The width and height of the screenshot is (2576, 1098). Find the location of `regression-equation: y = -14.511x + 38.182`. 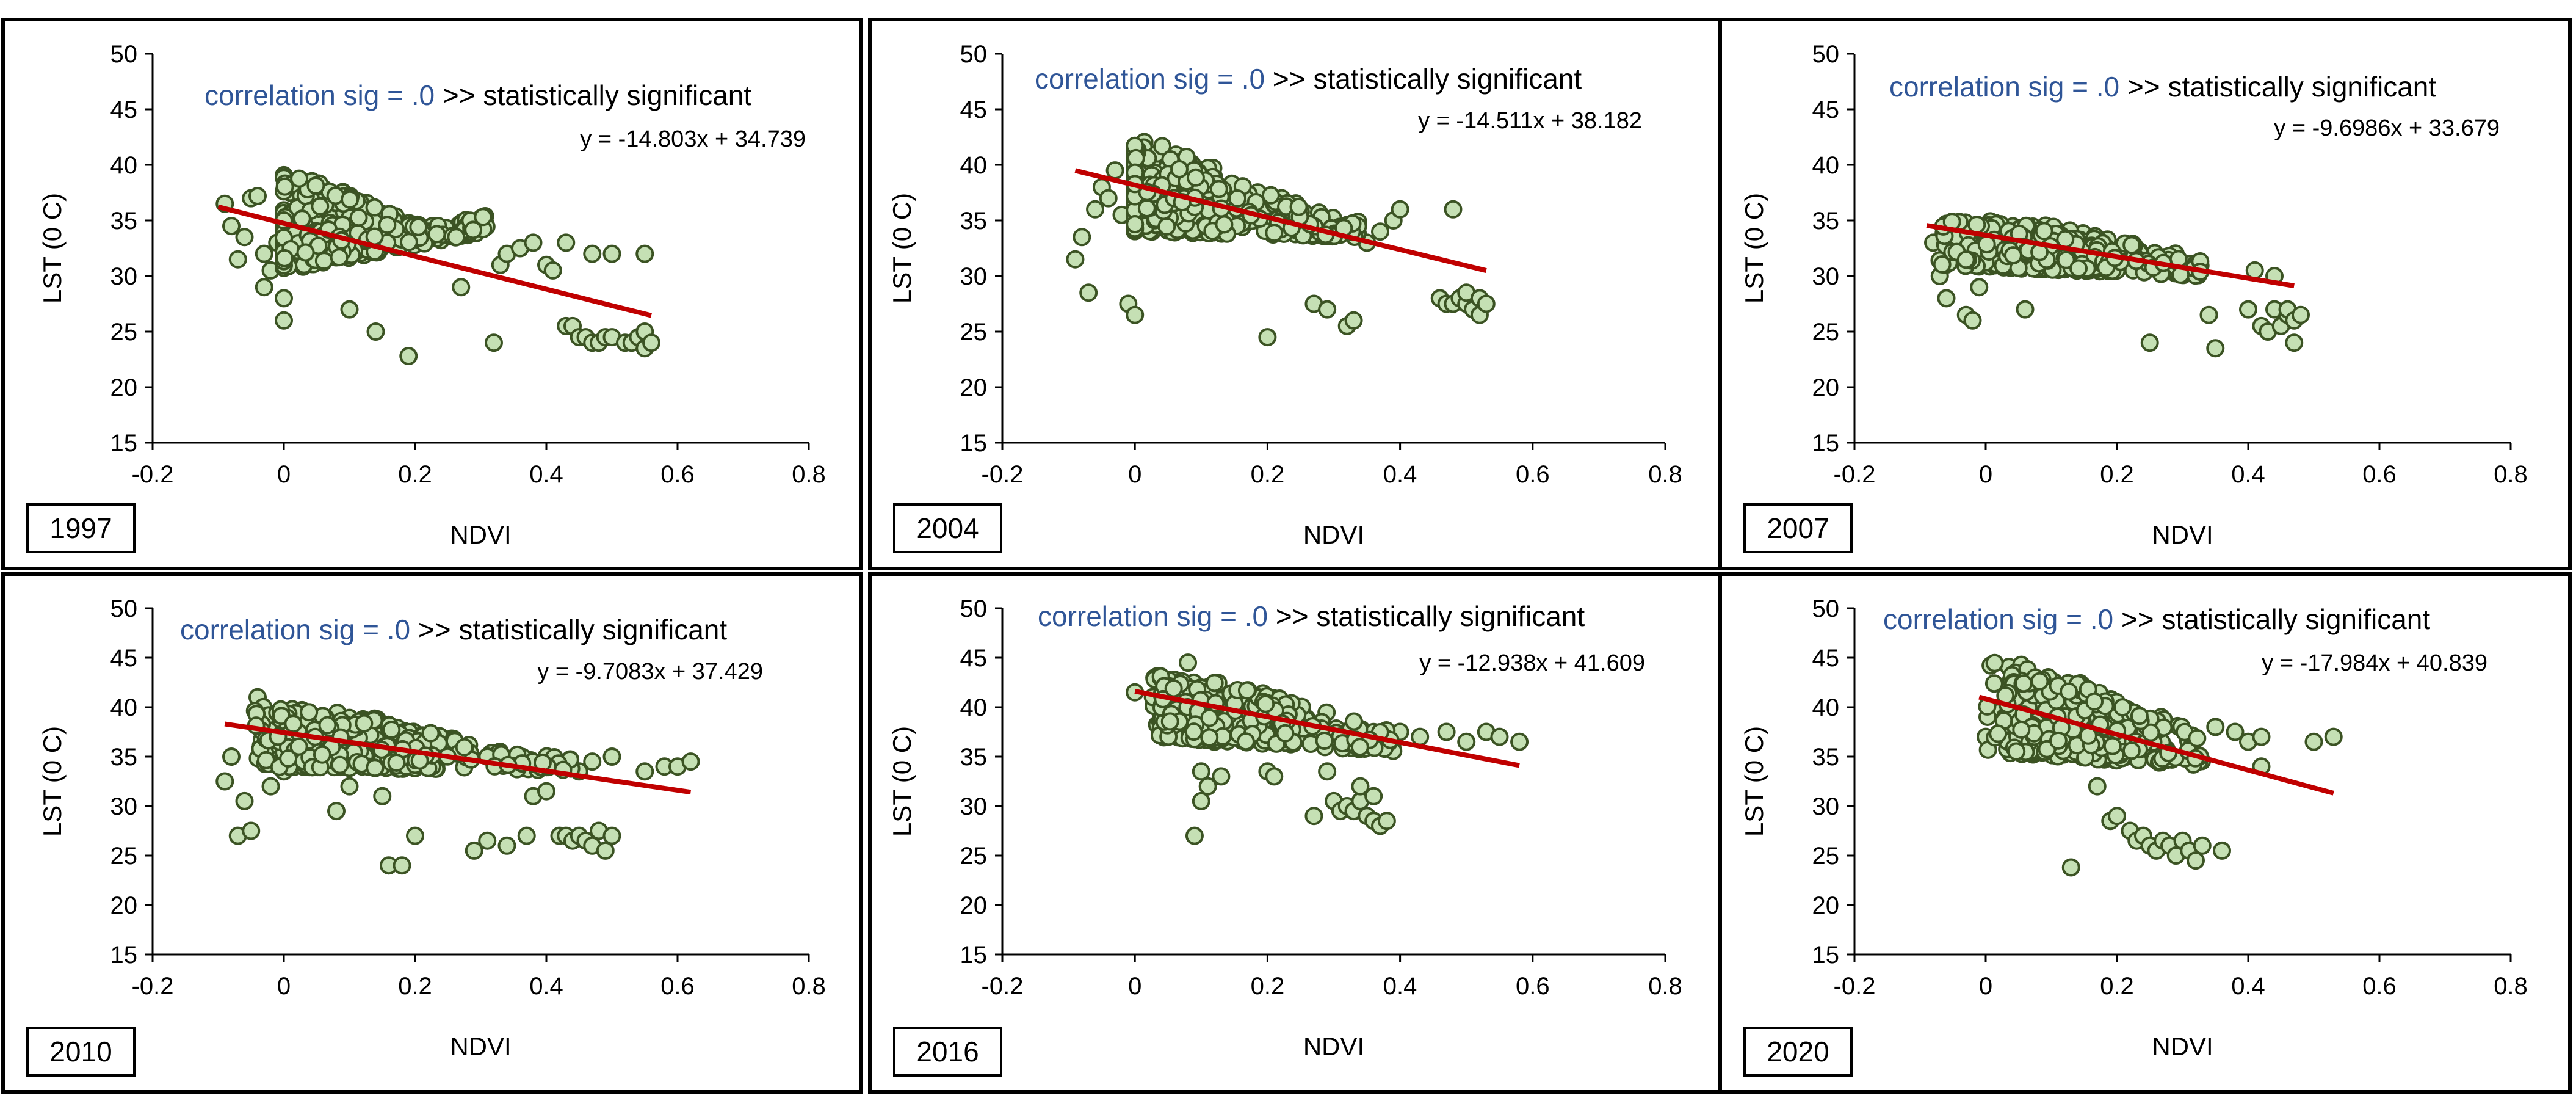

regression-equation: y = -14.511x + 38.182 is located at coordinates (1530, 121).